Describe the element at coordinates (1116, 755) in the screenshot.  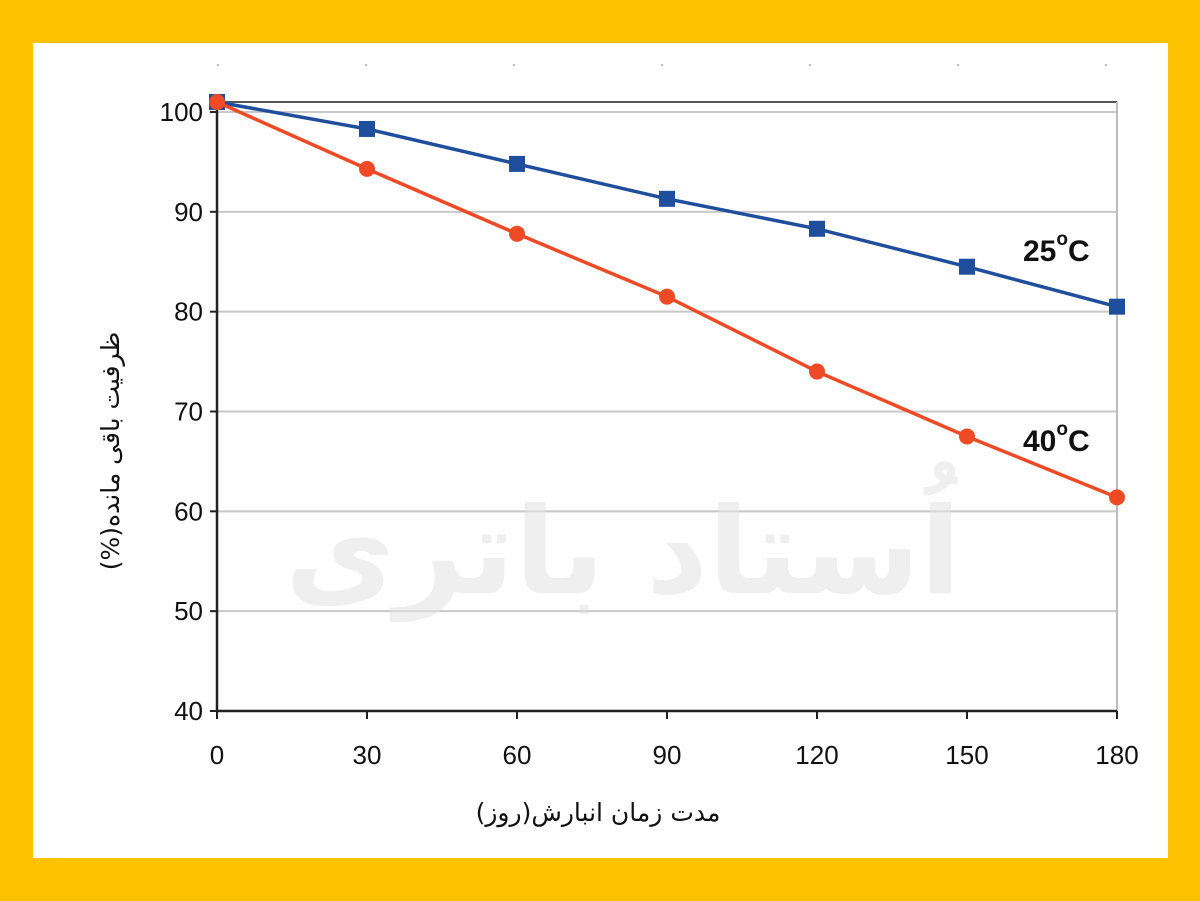
I see `x-tick-label-180: 180` at that location.